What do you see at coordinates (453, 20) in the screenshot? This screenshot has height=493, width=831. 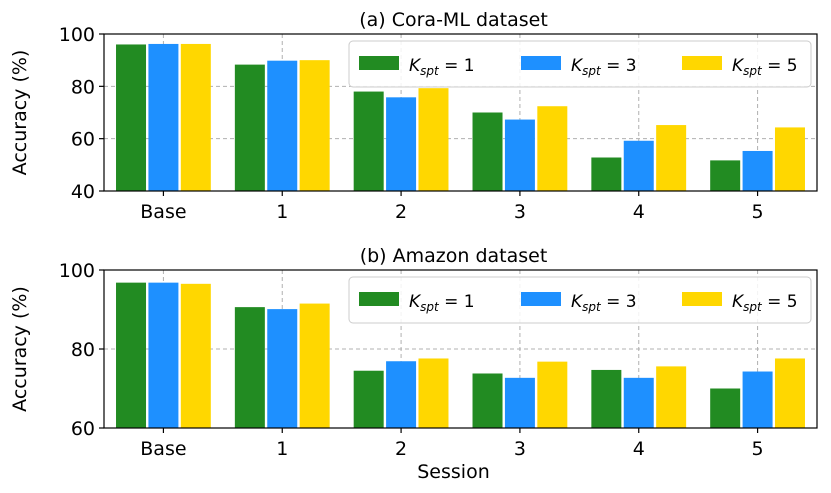 I see `chart-title: (a) Cora-ML dataset` at bounding box center [453, 20].